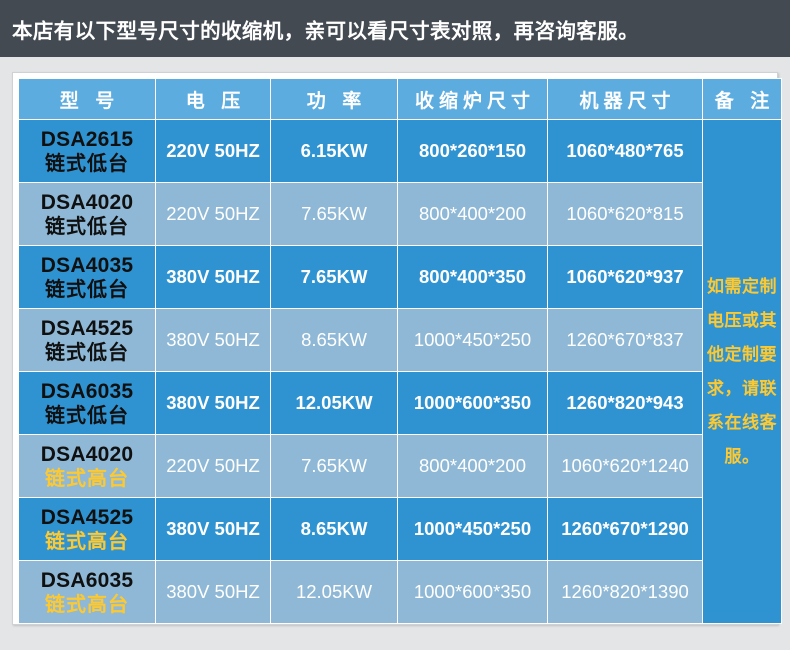 The image size is (790, 650). I want to click on cell-model: DSA4020 链式高台, so click(87, 466).